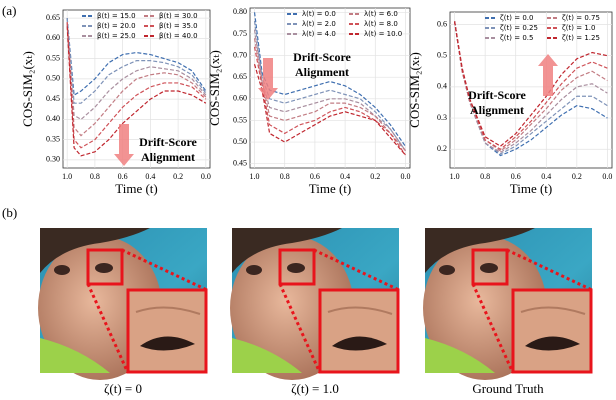 The height and width of the screenshot is (400, 616). I want to click on legend-label: λ(t) = 8.0, so click(381, 24).